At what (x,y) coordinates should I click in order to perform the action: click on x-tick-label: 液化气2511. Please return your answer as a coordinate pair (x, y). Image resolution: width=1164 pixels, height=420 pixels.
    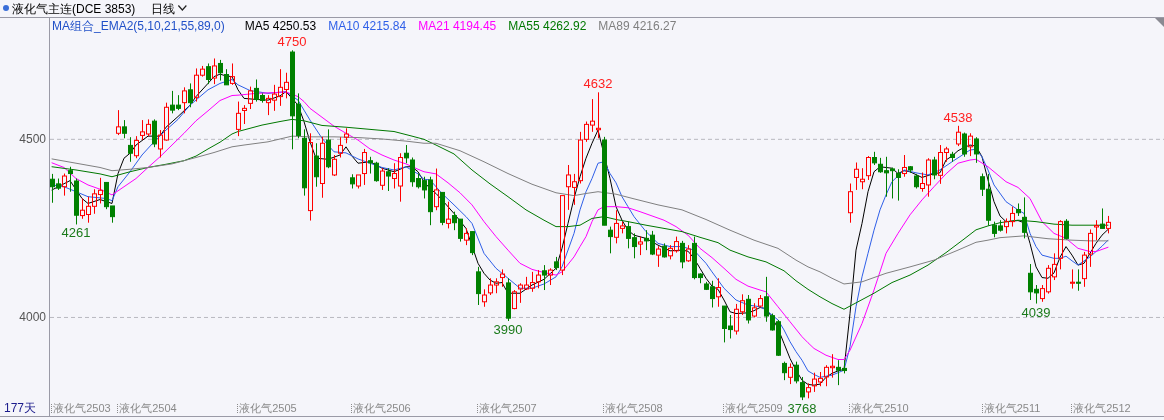
    Looking at the image, I should click on (1012, 408).